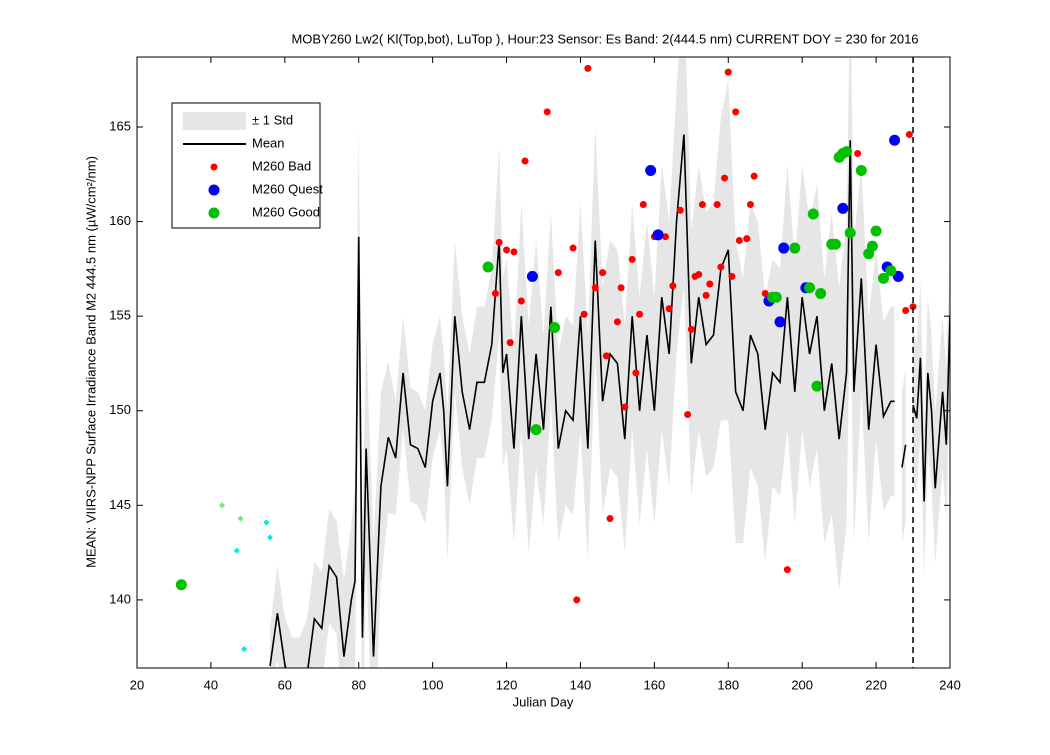 This screenshot has width=1050, height=755. I want to click on y-tick-label: 160, so click(120, 220).